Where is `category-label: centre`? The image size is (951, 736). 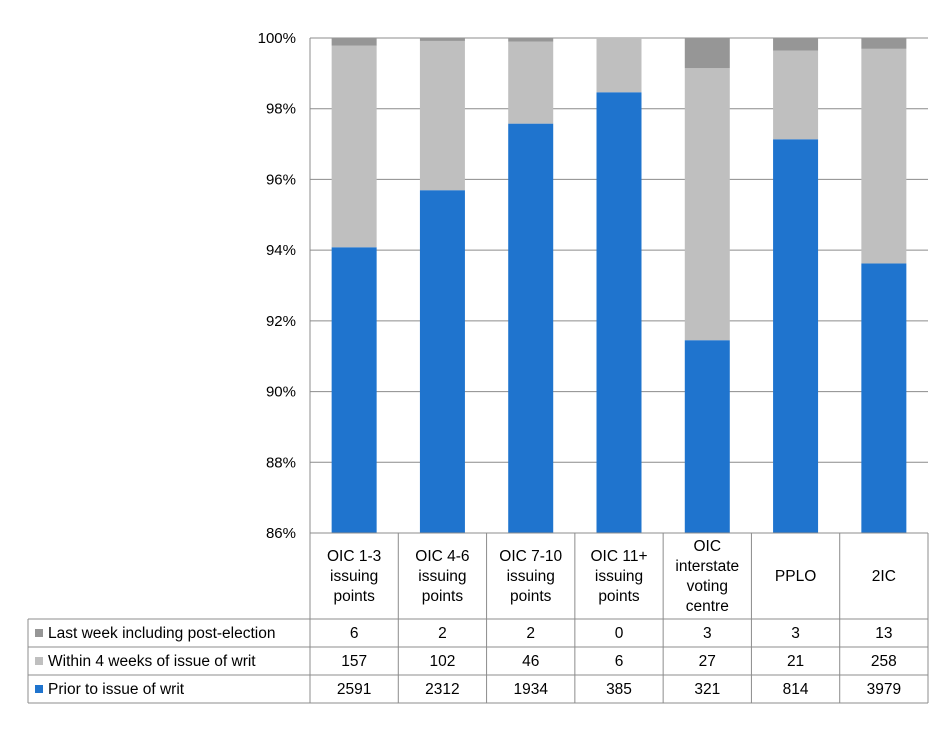
category-label: centre is located at coordinates (707, 606).